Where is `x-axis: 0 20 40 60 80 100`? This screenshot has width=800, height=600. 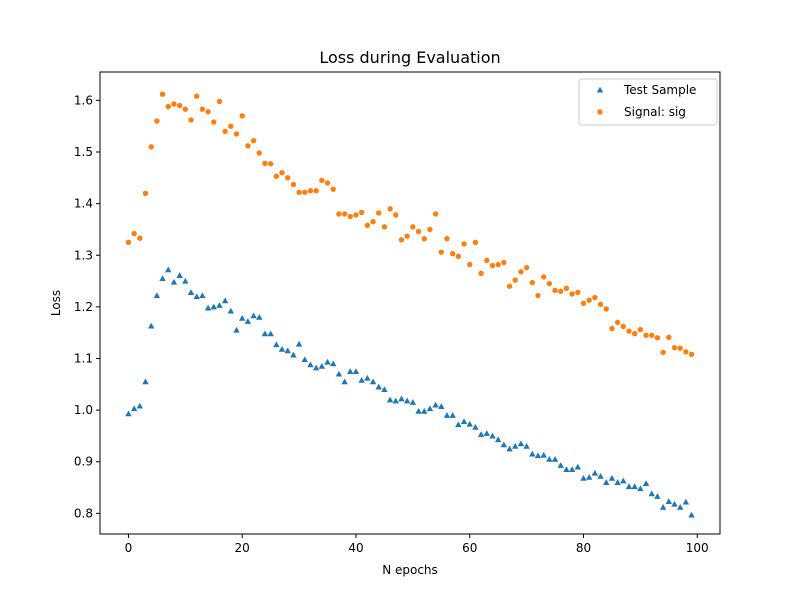 x-axis: 0 20 40 60 80 100 is located at coordinates (417, 544).